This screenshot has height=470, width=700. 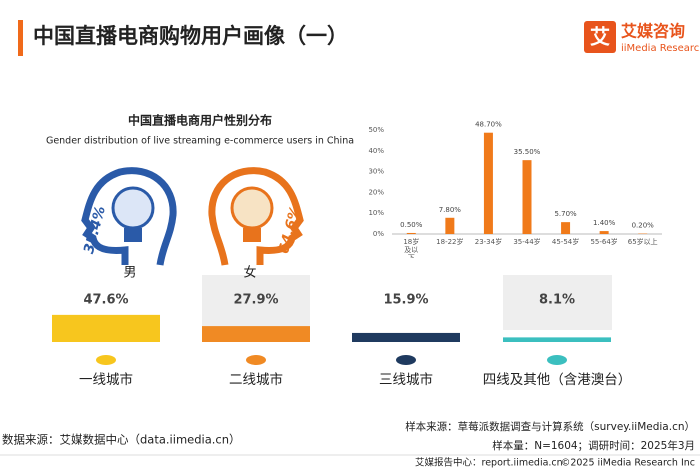 What do you see at coordinates (489, 463) in the screenshot?
I see `report-center: 艾媒报告中心：report.iimedia.cn` at bounding box center [489, 463].